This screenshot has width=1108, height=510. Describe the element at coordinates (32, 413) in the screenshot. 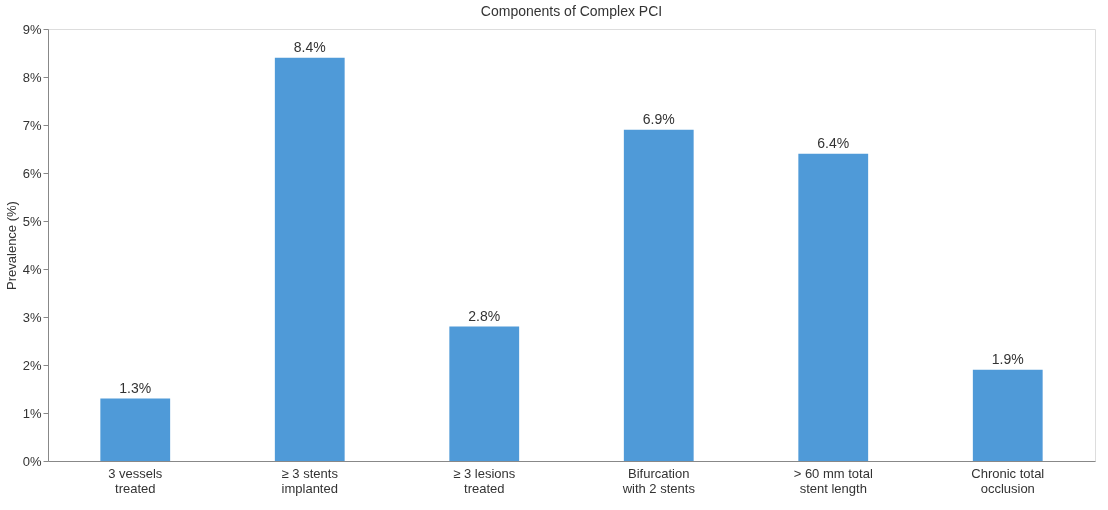

I see `y-tick-label: 1%` at that location.